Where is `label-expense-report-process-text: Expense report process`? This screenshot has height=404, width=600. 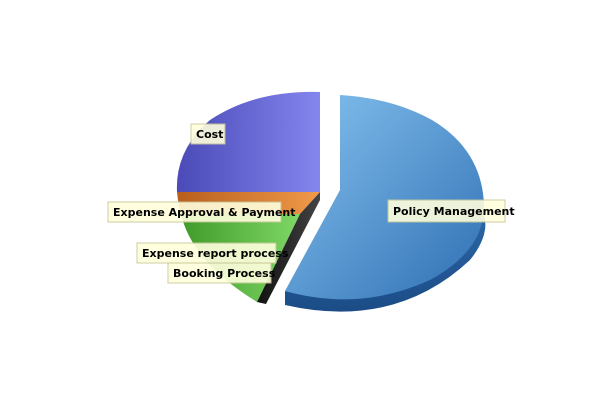
label-expense-report-process-text: Expense report process is located at coordinates (215, 253).